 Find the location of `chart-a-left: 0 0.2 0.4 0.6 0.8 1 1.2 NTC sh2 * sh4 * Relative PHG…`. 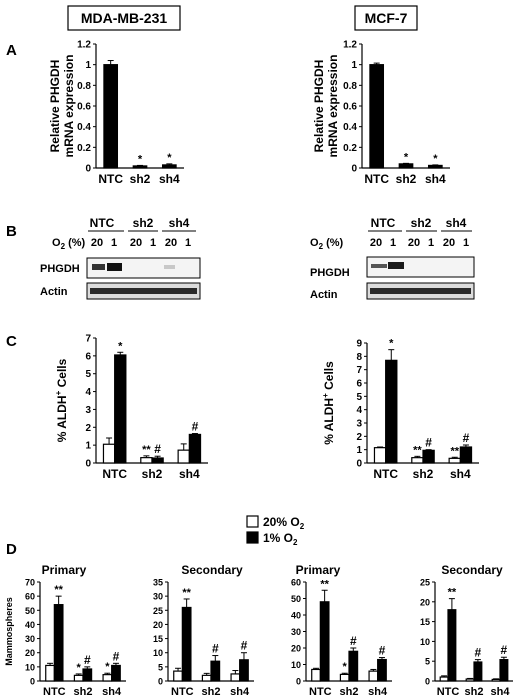

chart-a-left: 0 0.2 0.4 0.6 0.8 1 1.2 NTC sh2 * sh4 * Relative PHG… is located at coordinates (116, 113).